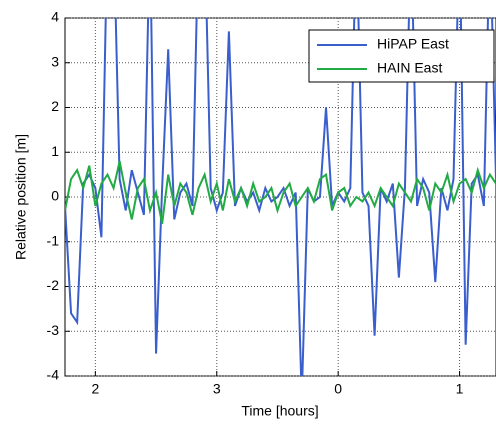 This screenshot has width=496, height=426. Describe the element at coordinates (409, 68) in the screenshot. I see `legend-label: HAIN East` at that location.